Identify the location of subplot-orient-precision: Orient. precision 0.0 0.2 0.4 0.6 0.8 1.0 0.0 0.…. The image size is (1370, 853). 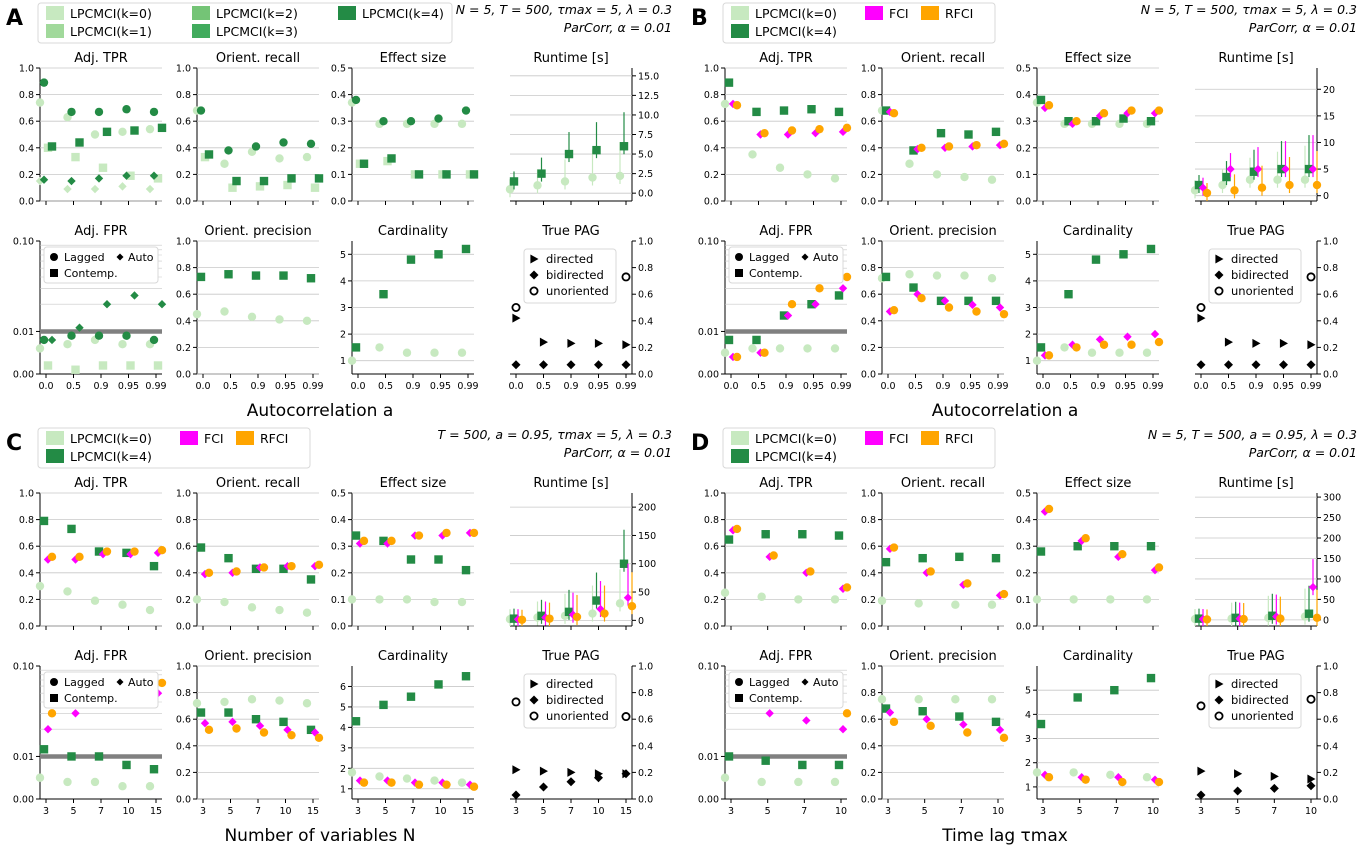
(250, 308).